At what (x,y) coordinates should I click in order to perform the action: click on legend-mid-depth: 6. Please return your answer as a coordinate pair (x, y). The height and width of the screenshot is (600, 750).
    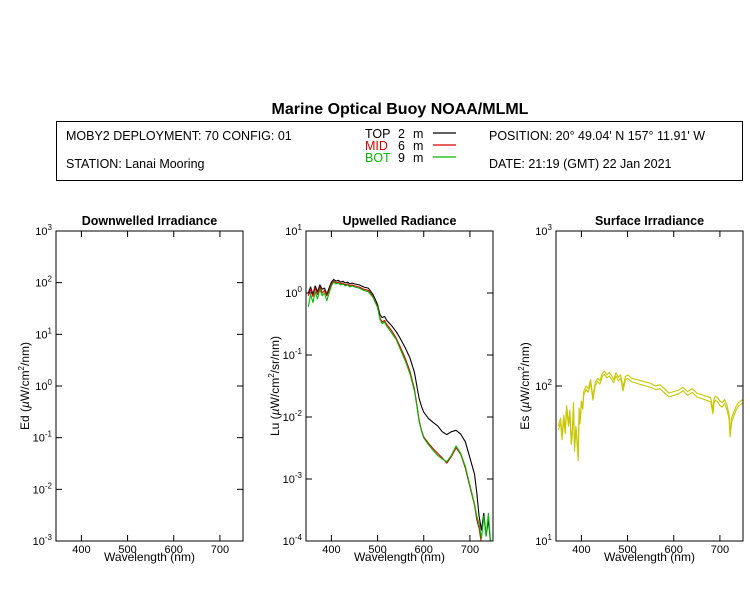
    Looking at the image, I should click on (401, 146).